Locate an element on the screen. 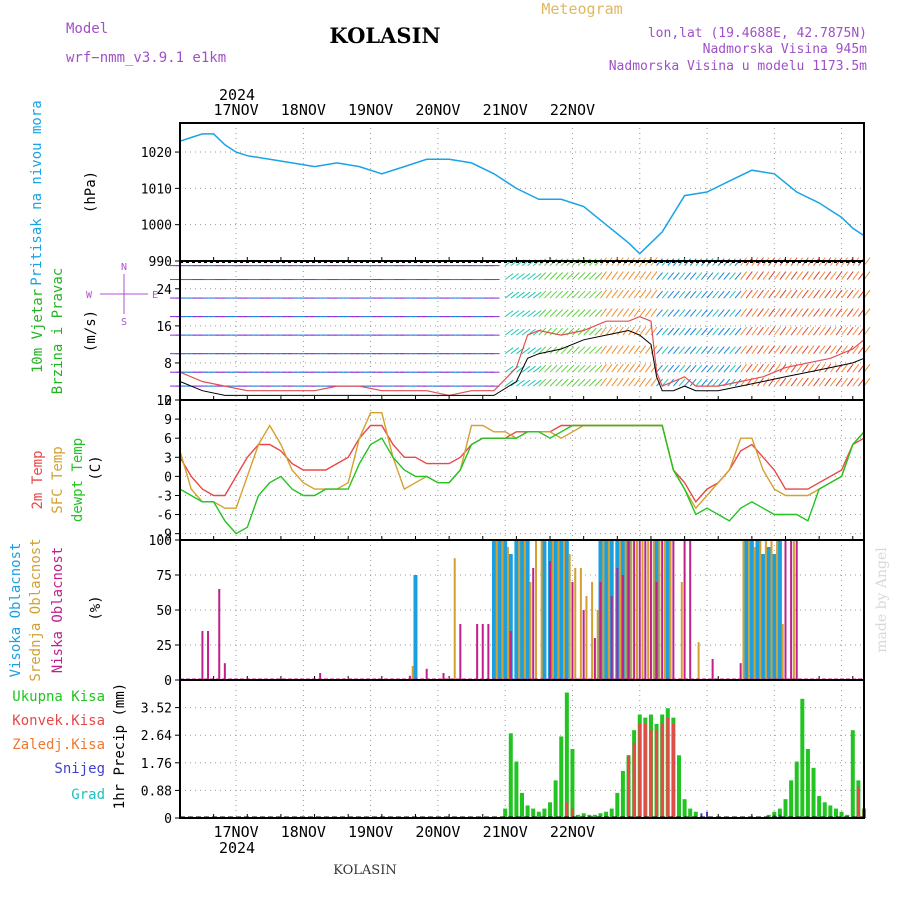  pressure-legend: Pritisak na nivou mora is located at coordinates (37, 192).